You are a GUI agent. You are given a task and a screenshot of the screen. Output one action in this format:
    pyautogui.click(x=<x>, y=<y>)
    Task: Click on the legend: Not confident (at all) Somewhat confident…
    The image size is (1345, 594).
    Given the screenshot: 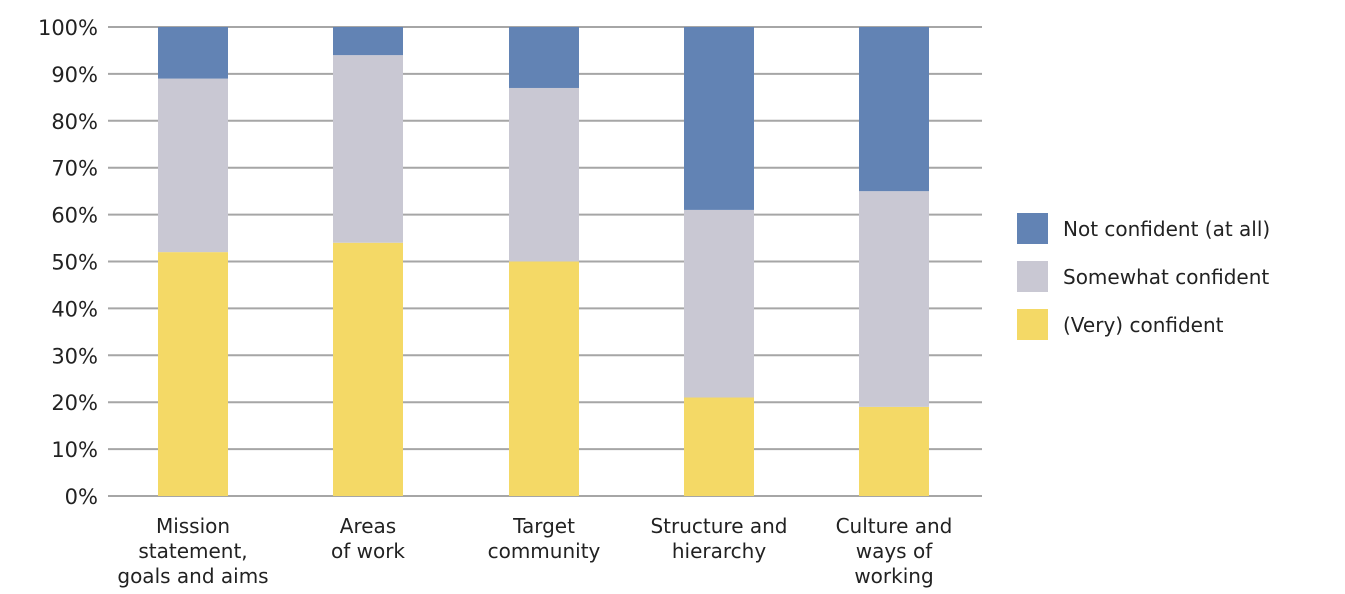 What is the action you would take?
    pyautogui.click(x=1143, y=276)
    